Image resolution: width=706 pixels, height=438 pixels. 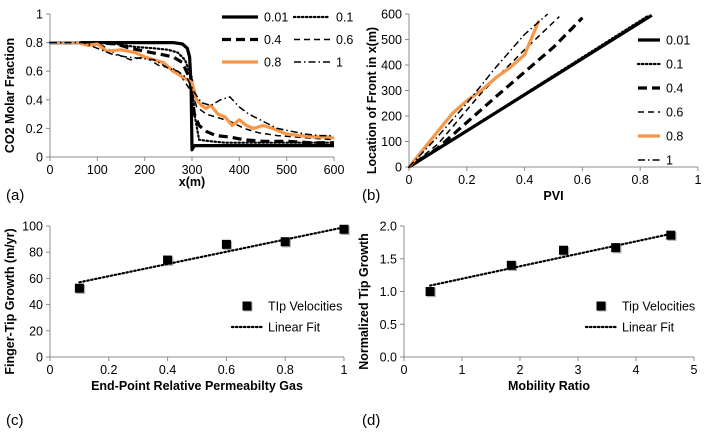 I want to click on legend-label: Tip Velocities, so click(x=658, y=307).